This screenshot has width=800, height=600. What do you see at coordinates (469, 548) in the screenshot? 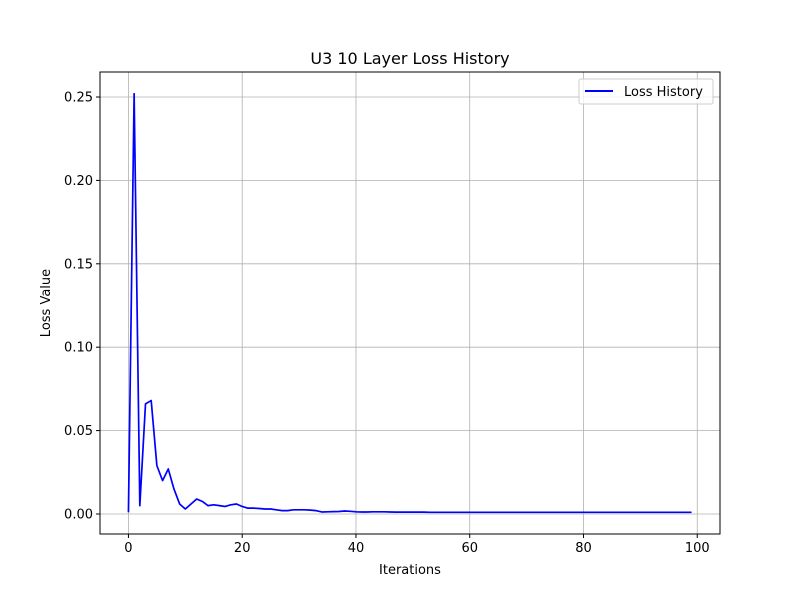
I see `x-tick-label: 60` at bounding box center [469, 548].